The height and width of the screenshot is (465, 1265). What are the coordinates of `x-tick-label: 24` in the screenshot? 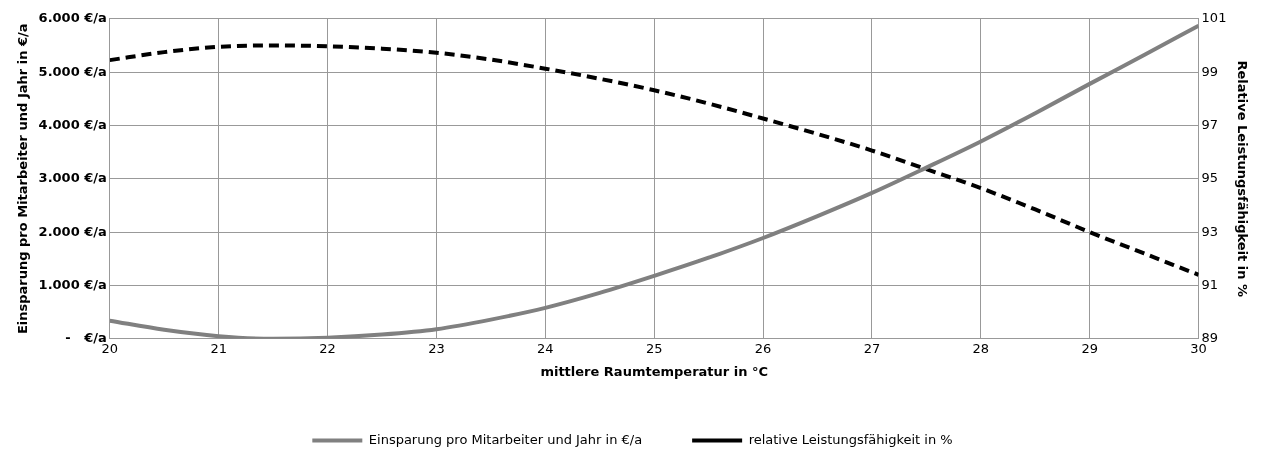 It's located at (545, 348).